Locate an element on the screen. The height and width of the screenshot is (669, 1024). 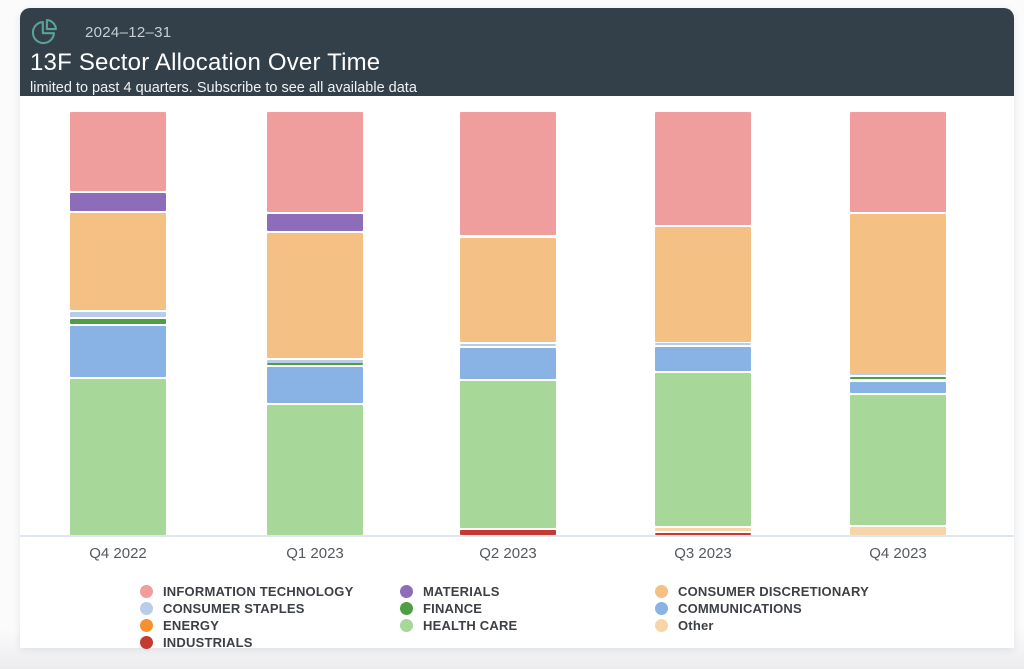
legend-label: ENERGY is located at coordinates (191, 625).